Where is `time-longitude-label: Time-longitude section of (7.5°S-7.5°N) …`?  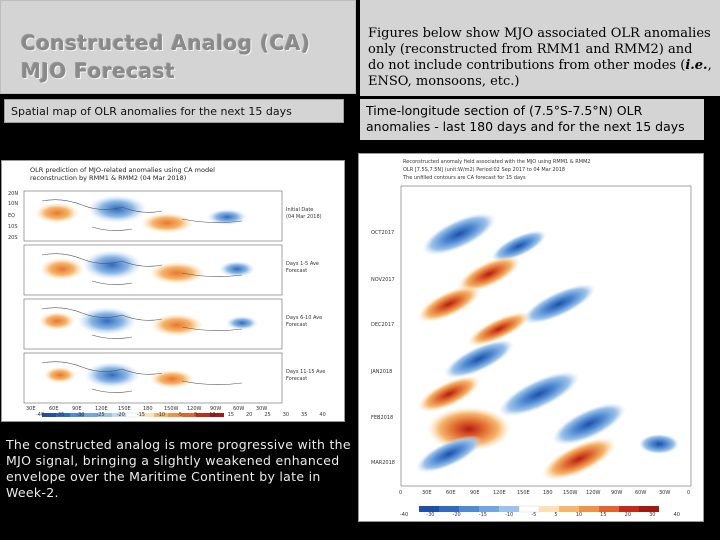 time-longitude-label: Time-longitude section of (7.5°S-7.5°N) … is located at coordinates (525, 118).